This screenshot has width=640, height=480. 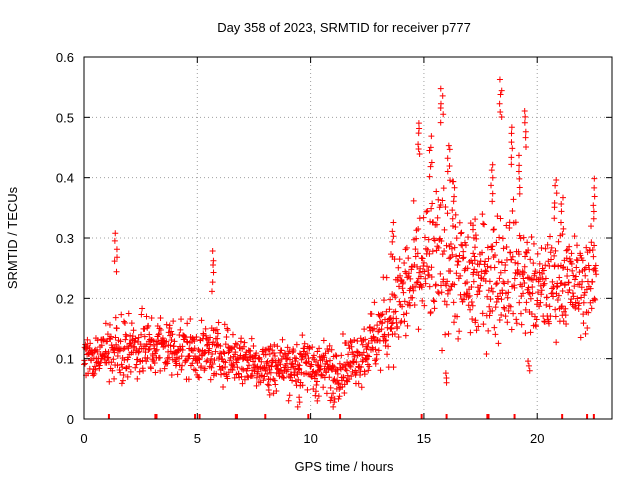 I want to click on x-tick-label: 5, so click(x=197, y=438).